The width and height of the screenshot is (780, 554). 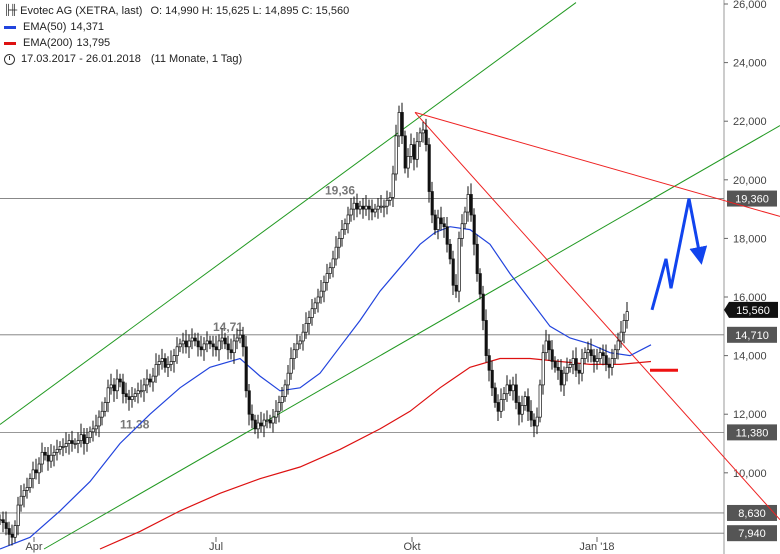 I want to click on x-tick-label: Jan '18, so click(x=596, y=547).